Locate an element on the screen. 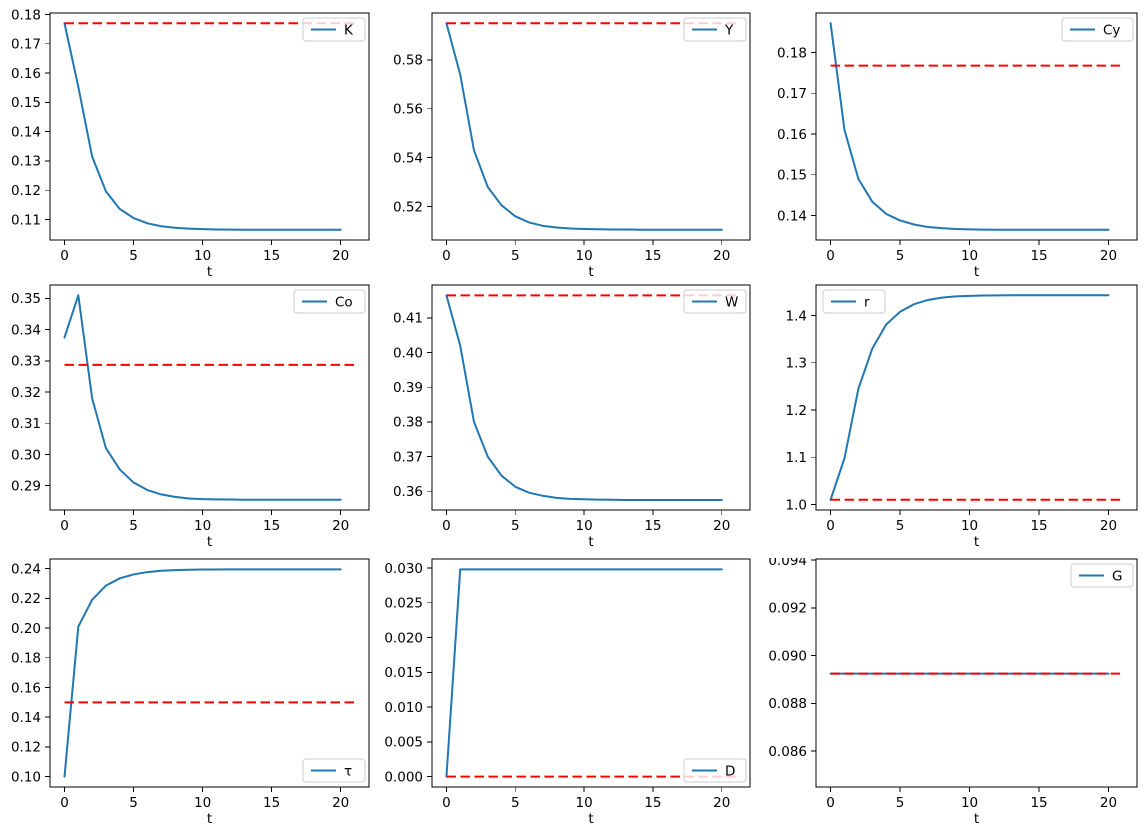 The height and width of the screenshot is (837, 1145). y-tick-label: 0.35 is located at coordinates (26, 299).